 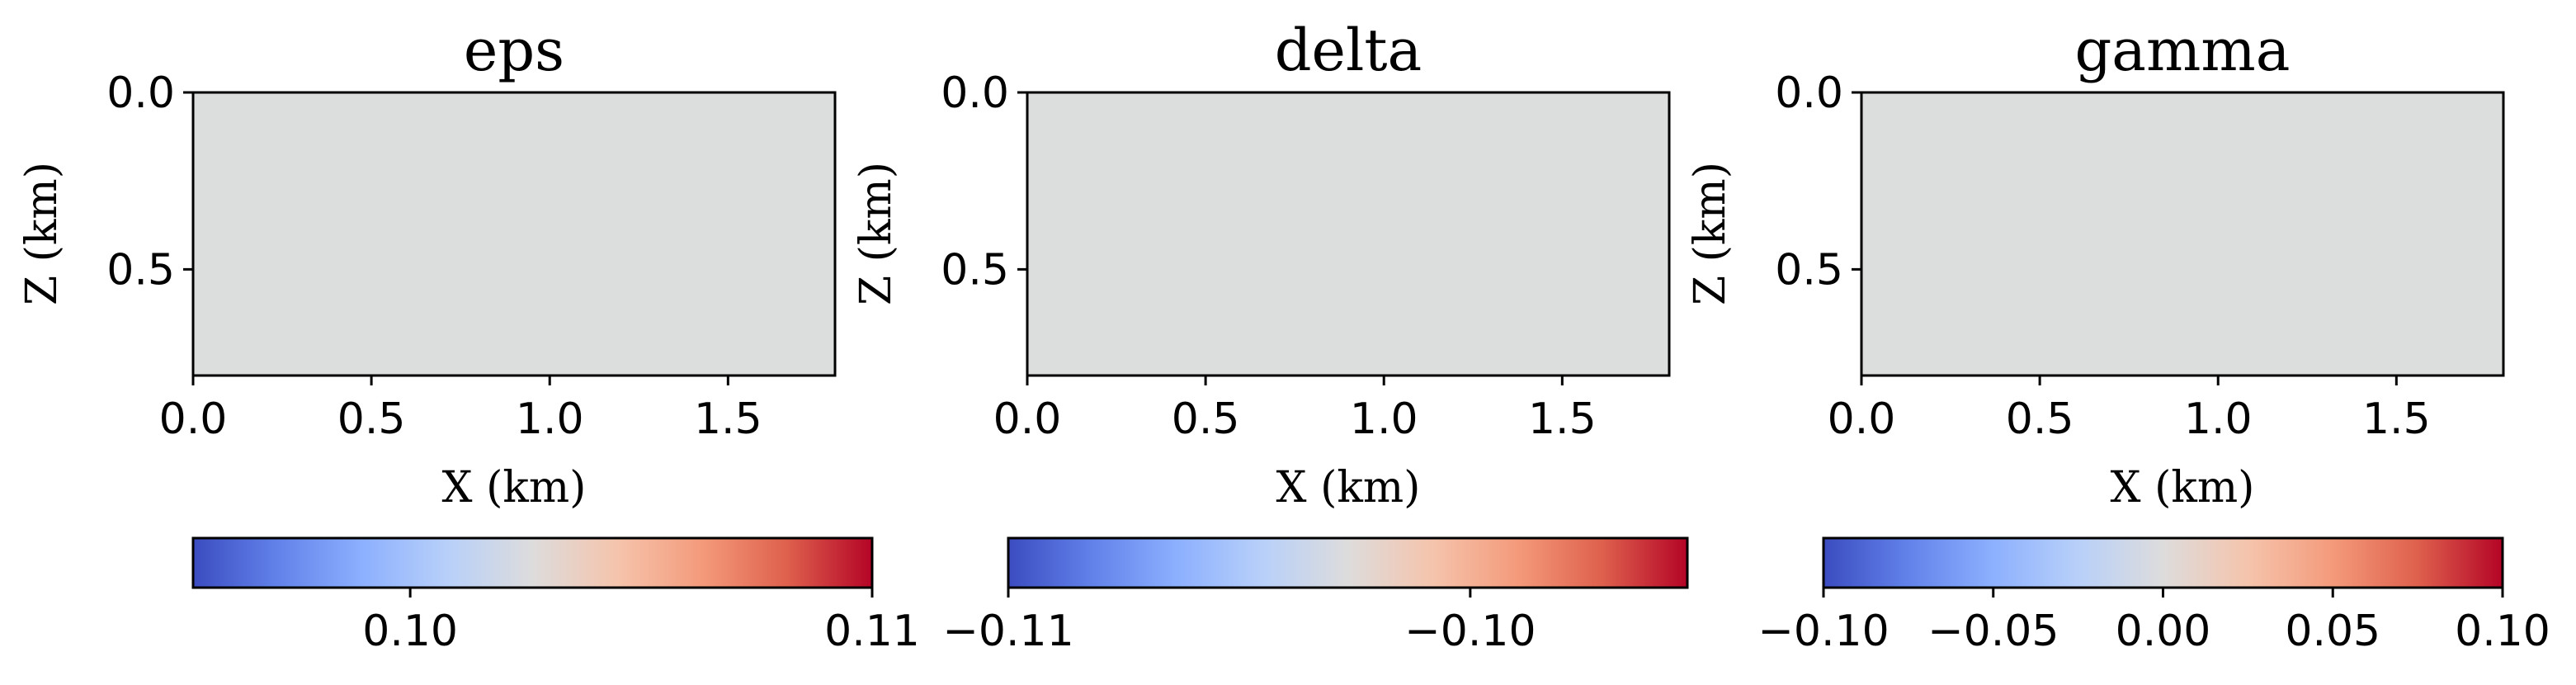 What do you see at coordinates (872, 632) in the screenshot?
I see `colorbar-tick-label: 0.11` at bounding box center [872, 632].